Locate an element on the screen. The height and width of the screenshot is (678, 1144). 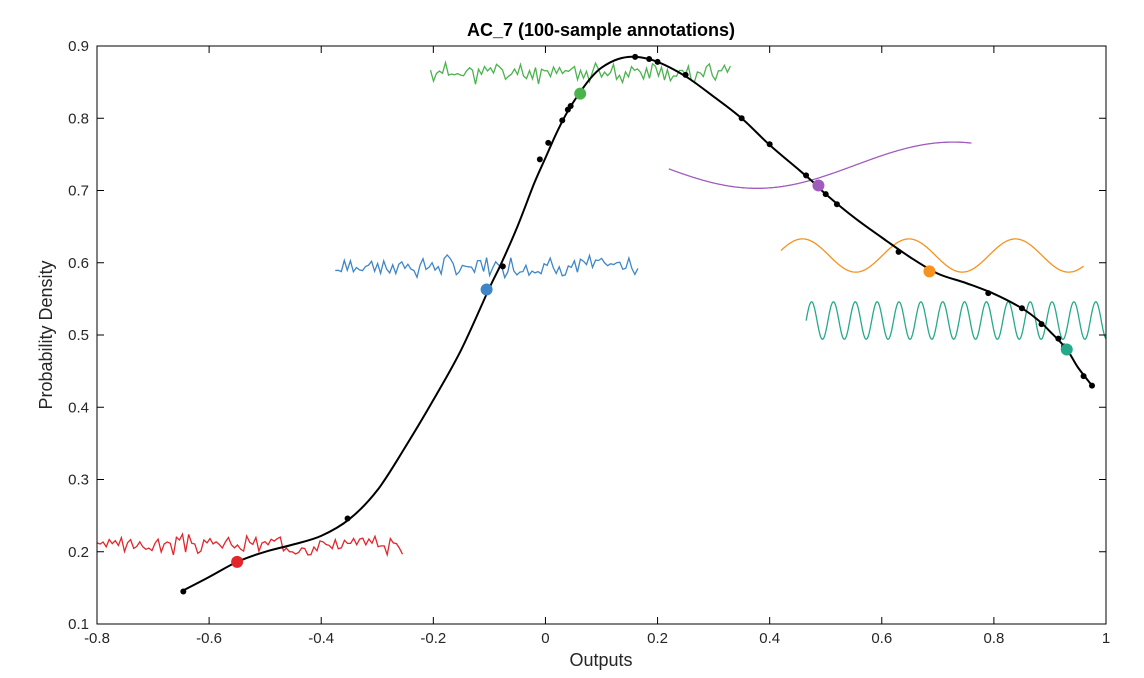
y-tick-label: 0.7 is located at coordinates (78, 191).